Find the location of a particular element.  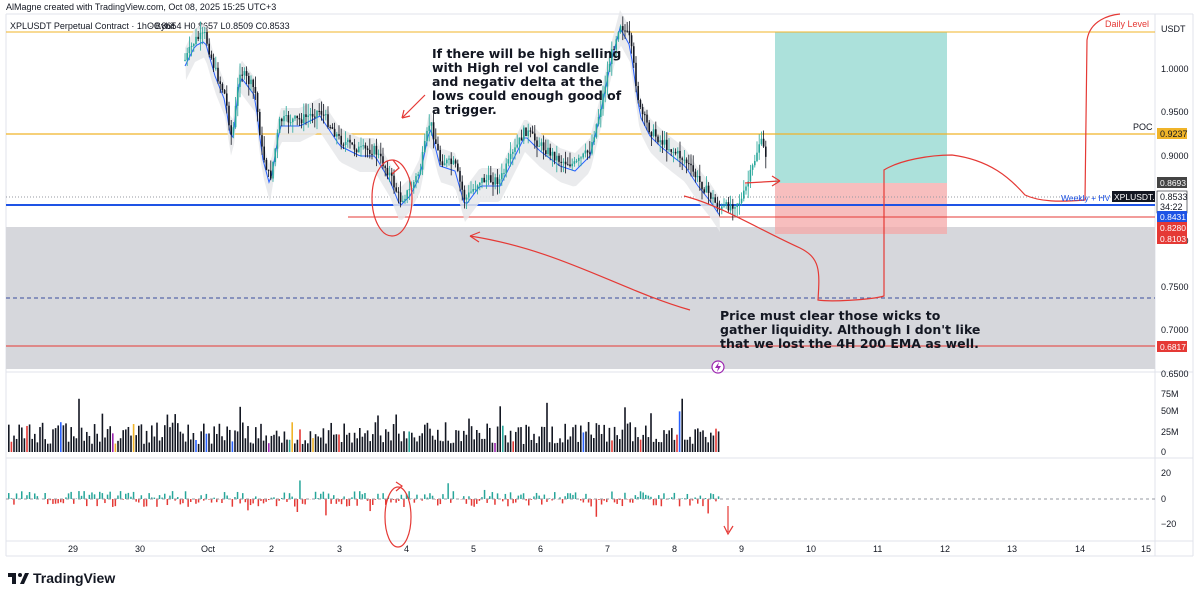

countdown-text: 34:22 is located at coordinates (1171, 207).